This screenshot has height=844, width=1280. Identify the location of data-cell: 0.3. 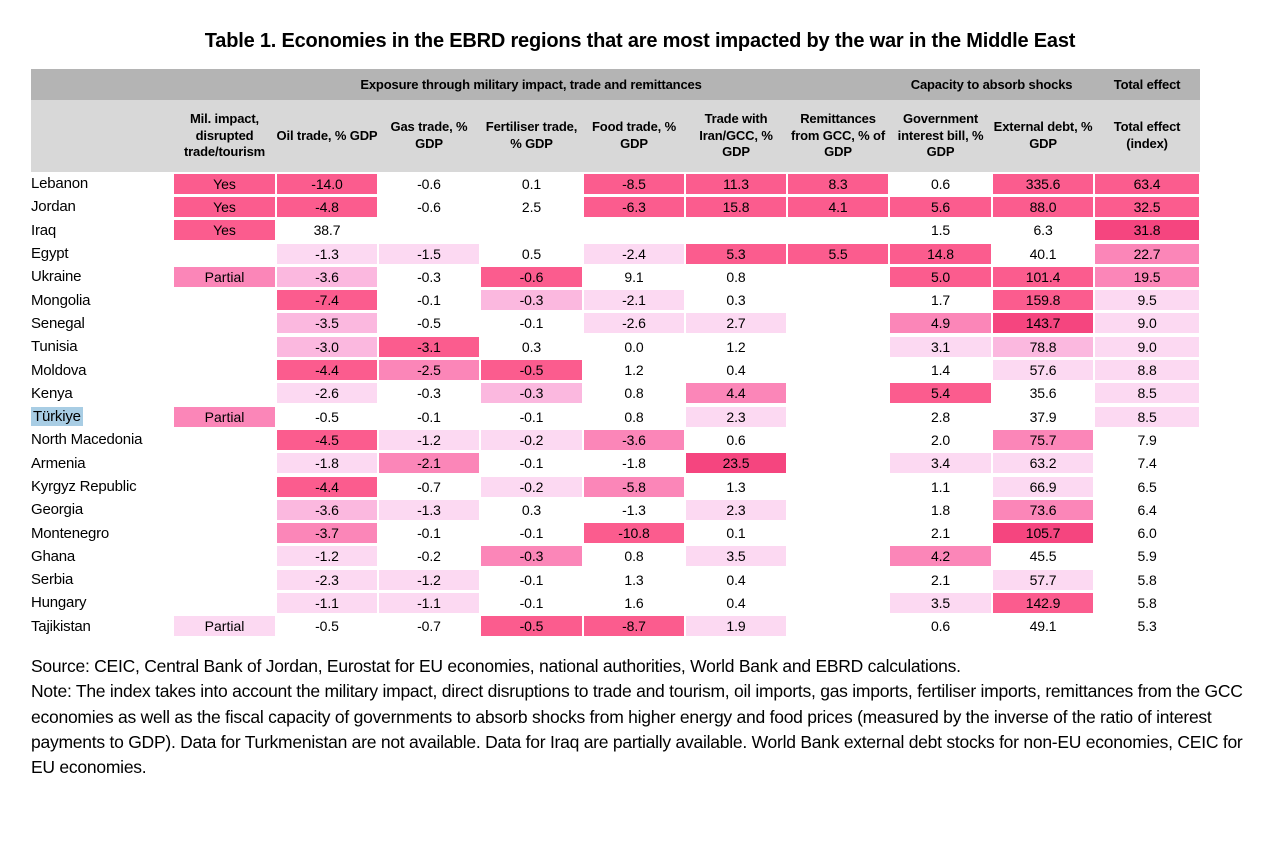
(531, 509).